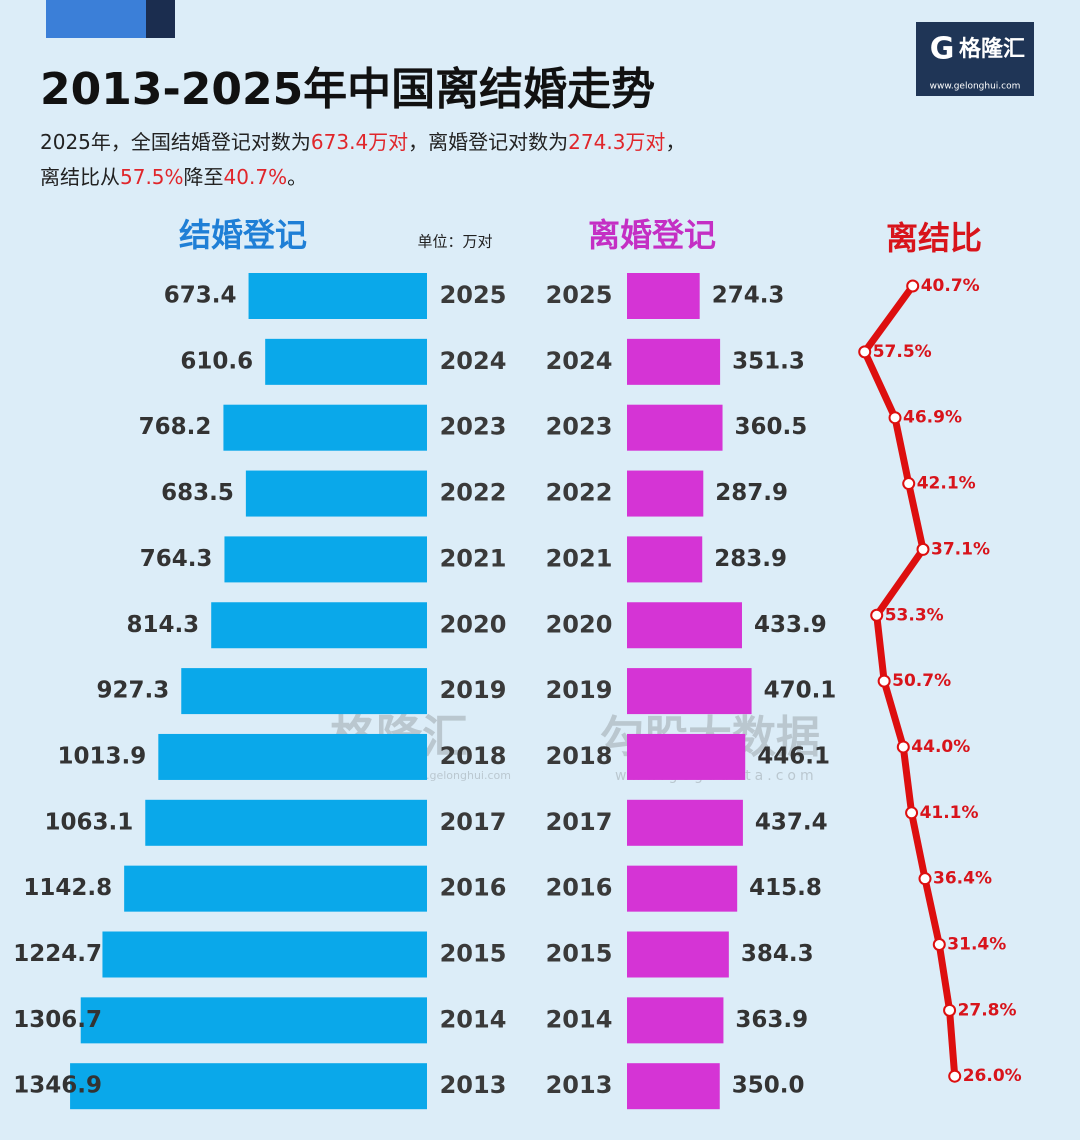  What do you see at coordinates (200, 296) in the screenshot?
I see `value-label: 673.4` at bounding box center [200, 296].